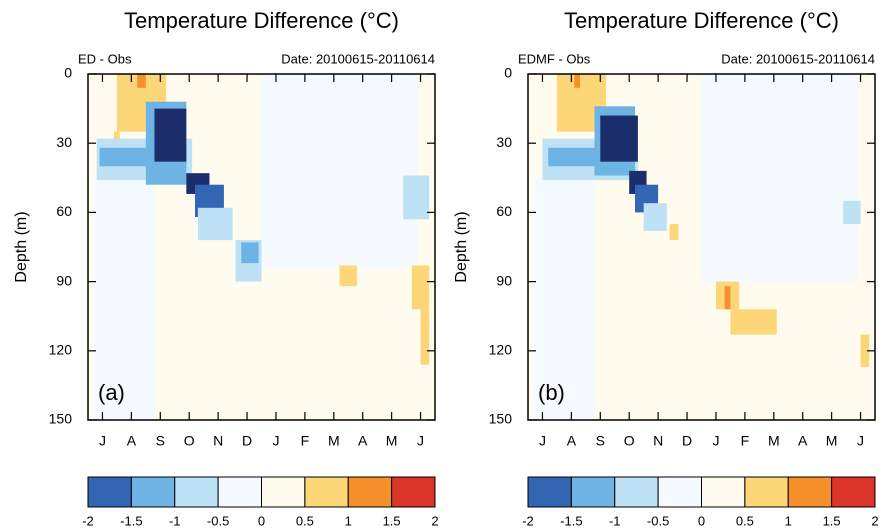 This screenshot has height=532, width=879. What do you see at coordinates (111, 392) in the screenshot?
I see `panel-label: (a)` at bounding box center [111, 392].